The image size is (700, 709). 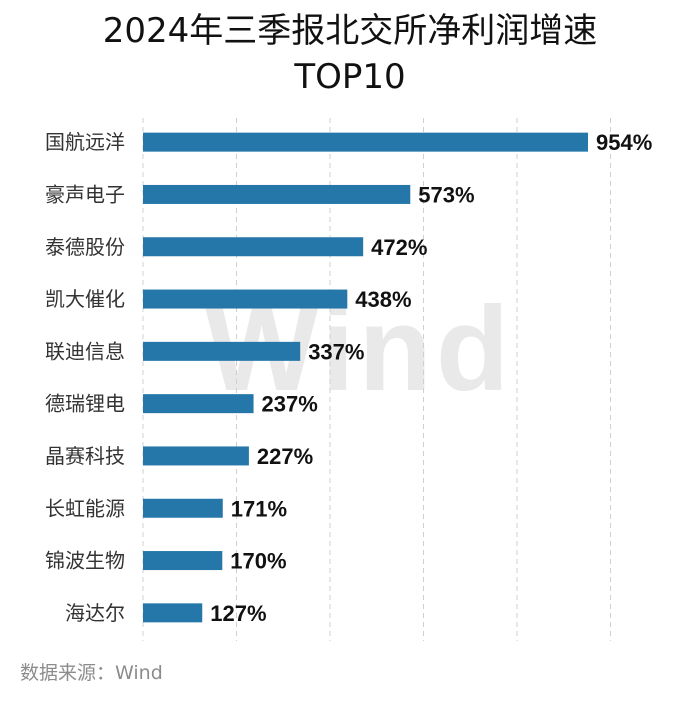 I want to click on category-label: 海达尔, so click(x=95, y=613).